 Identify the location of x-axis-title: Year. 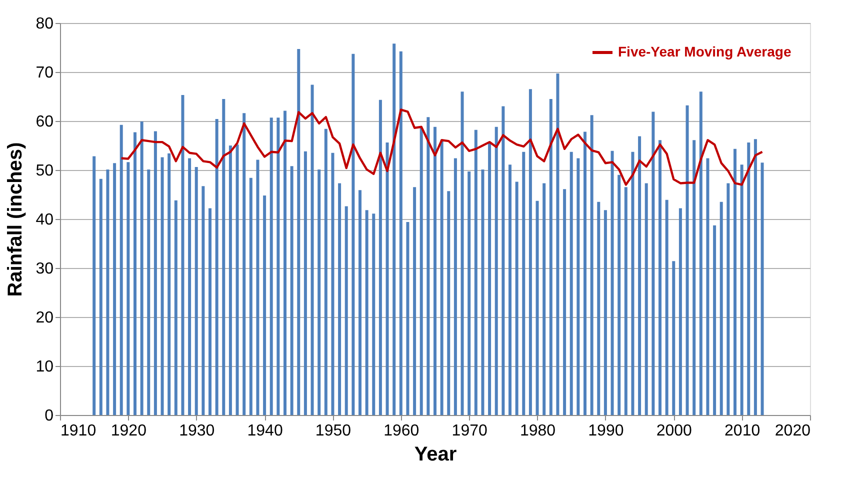
(435, 455).